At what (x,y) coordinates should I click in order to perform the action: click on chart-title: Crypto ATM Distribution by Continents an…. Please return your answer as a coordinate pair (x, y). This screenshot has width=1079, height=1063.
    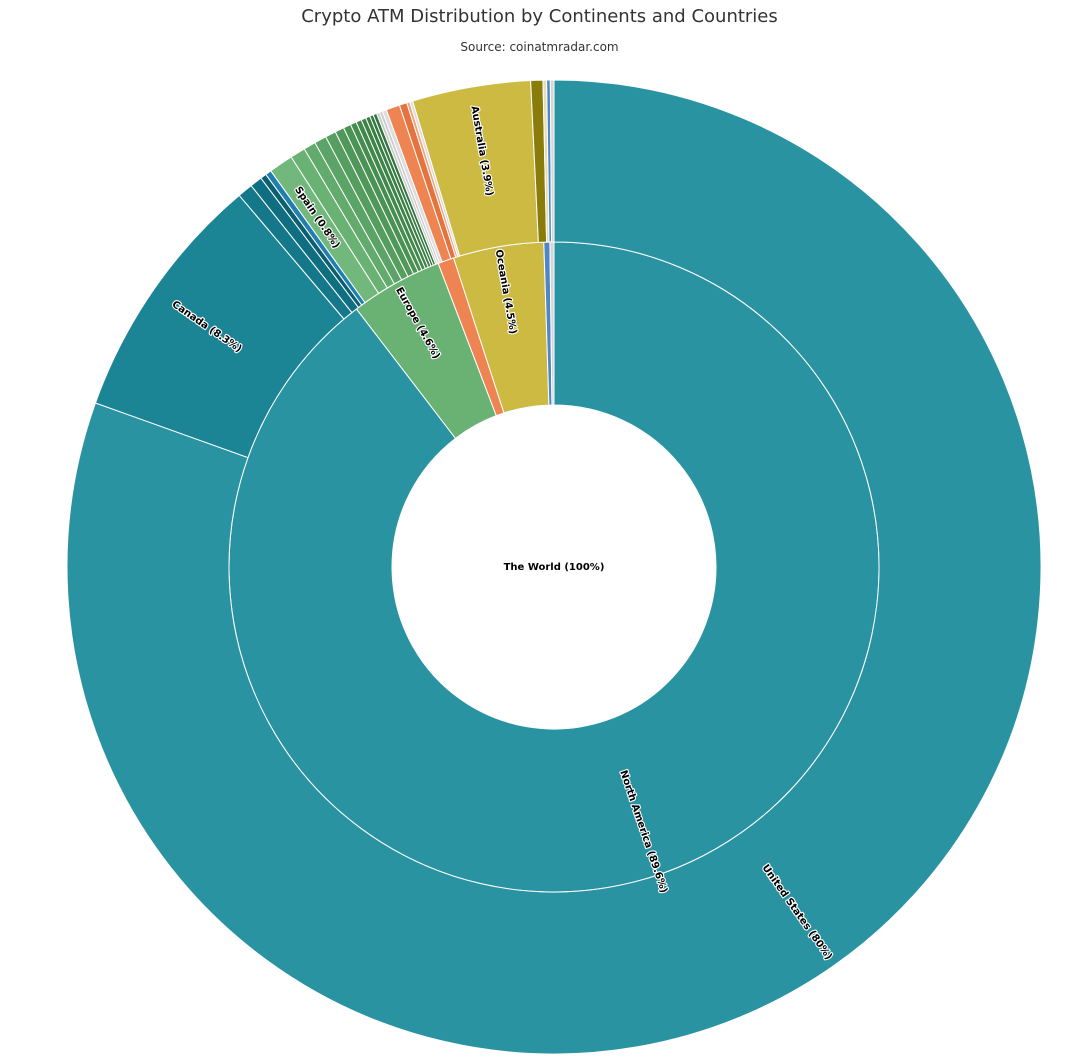
    Looking at the image, I should click on (539, 16).